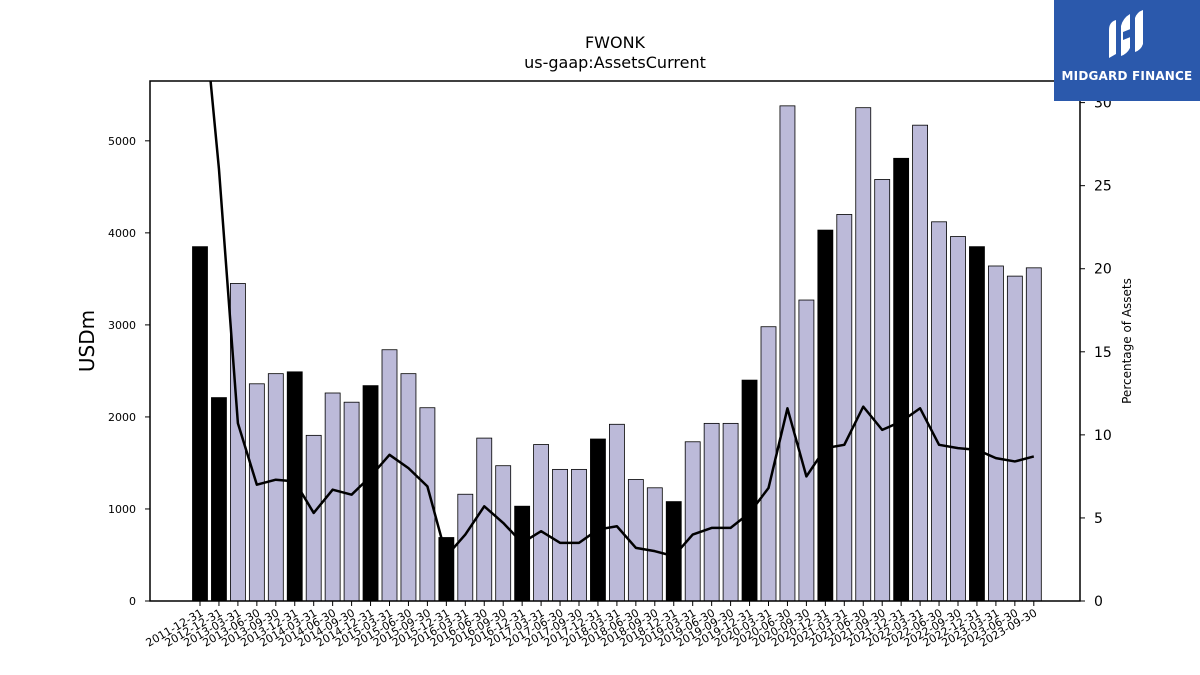  Describe the element at coordinates (1103, 436) in the screenshot. I see `y2-tick-label: 10` at that location.